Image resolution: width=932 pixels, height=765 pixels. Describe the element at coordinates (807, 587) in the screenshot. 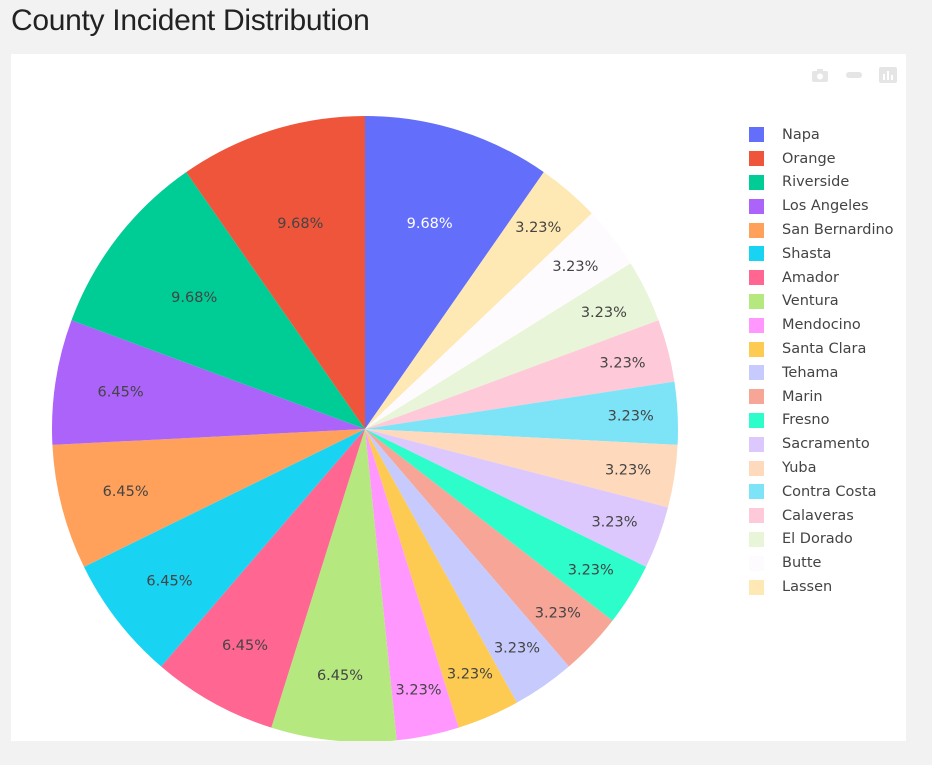

I see `legend-label: Lassen` at that location.